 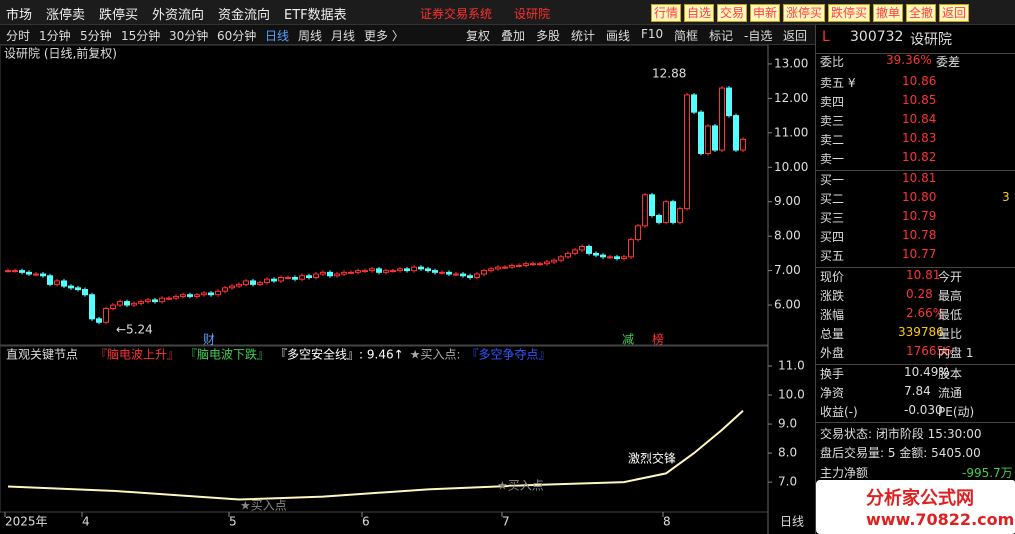 I want to click on period-tab: 更多 〉, so click(x=384, y=36).